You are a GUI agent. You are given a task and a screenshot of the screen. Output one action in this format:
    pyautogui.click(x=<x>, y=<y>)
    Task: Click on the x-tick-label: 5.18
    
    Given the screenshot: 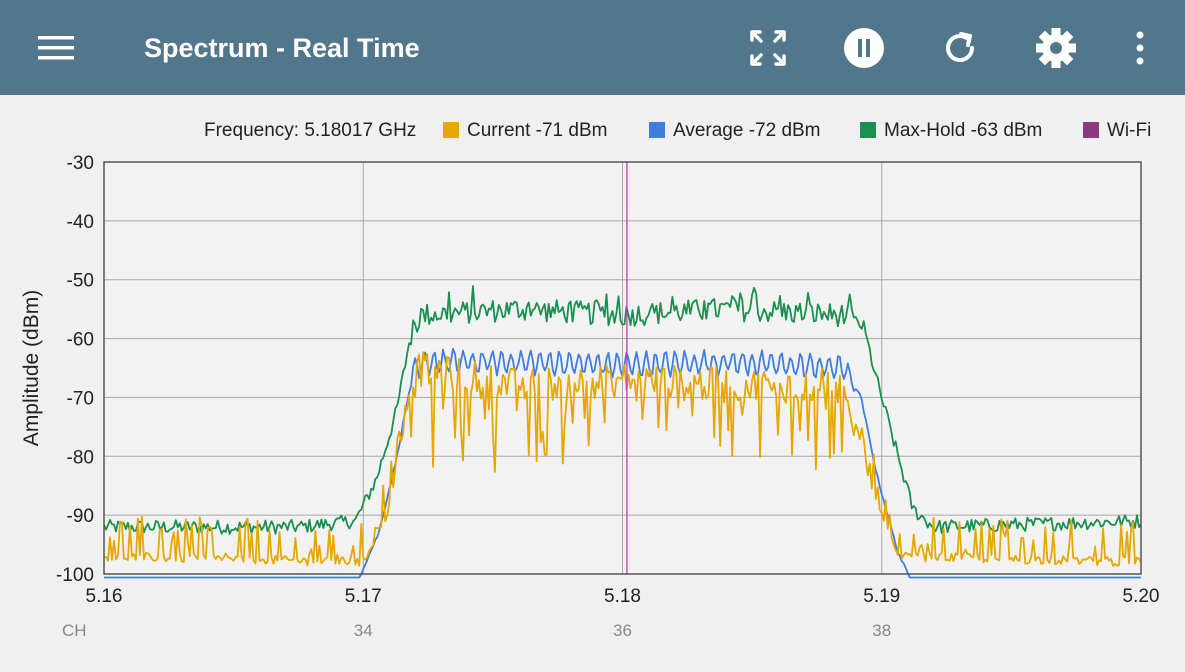 What is the action you would take?
    pyautogui.click(x=622, y=596)
    